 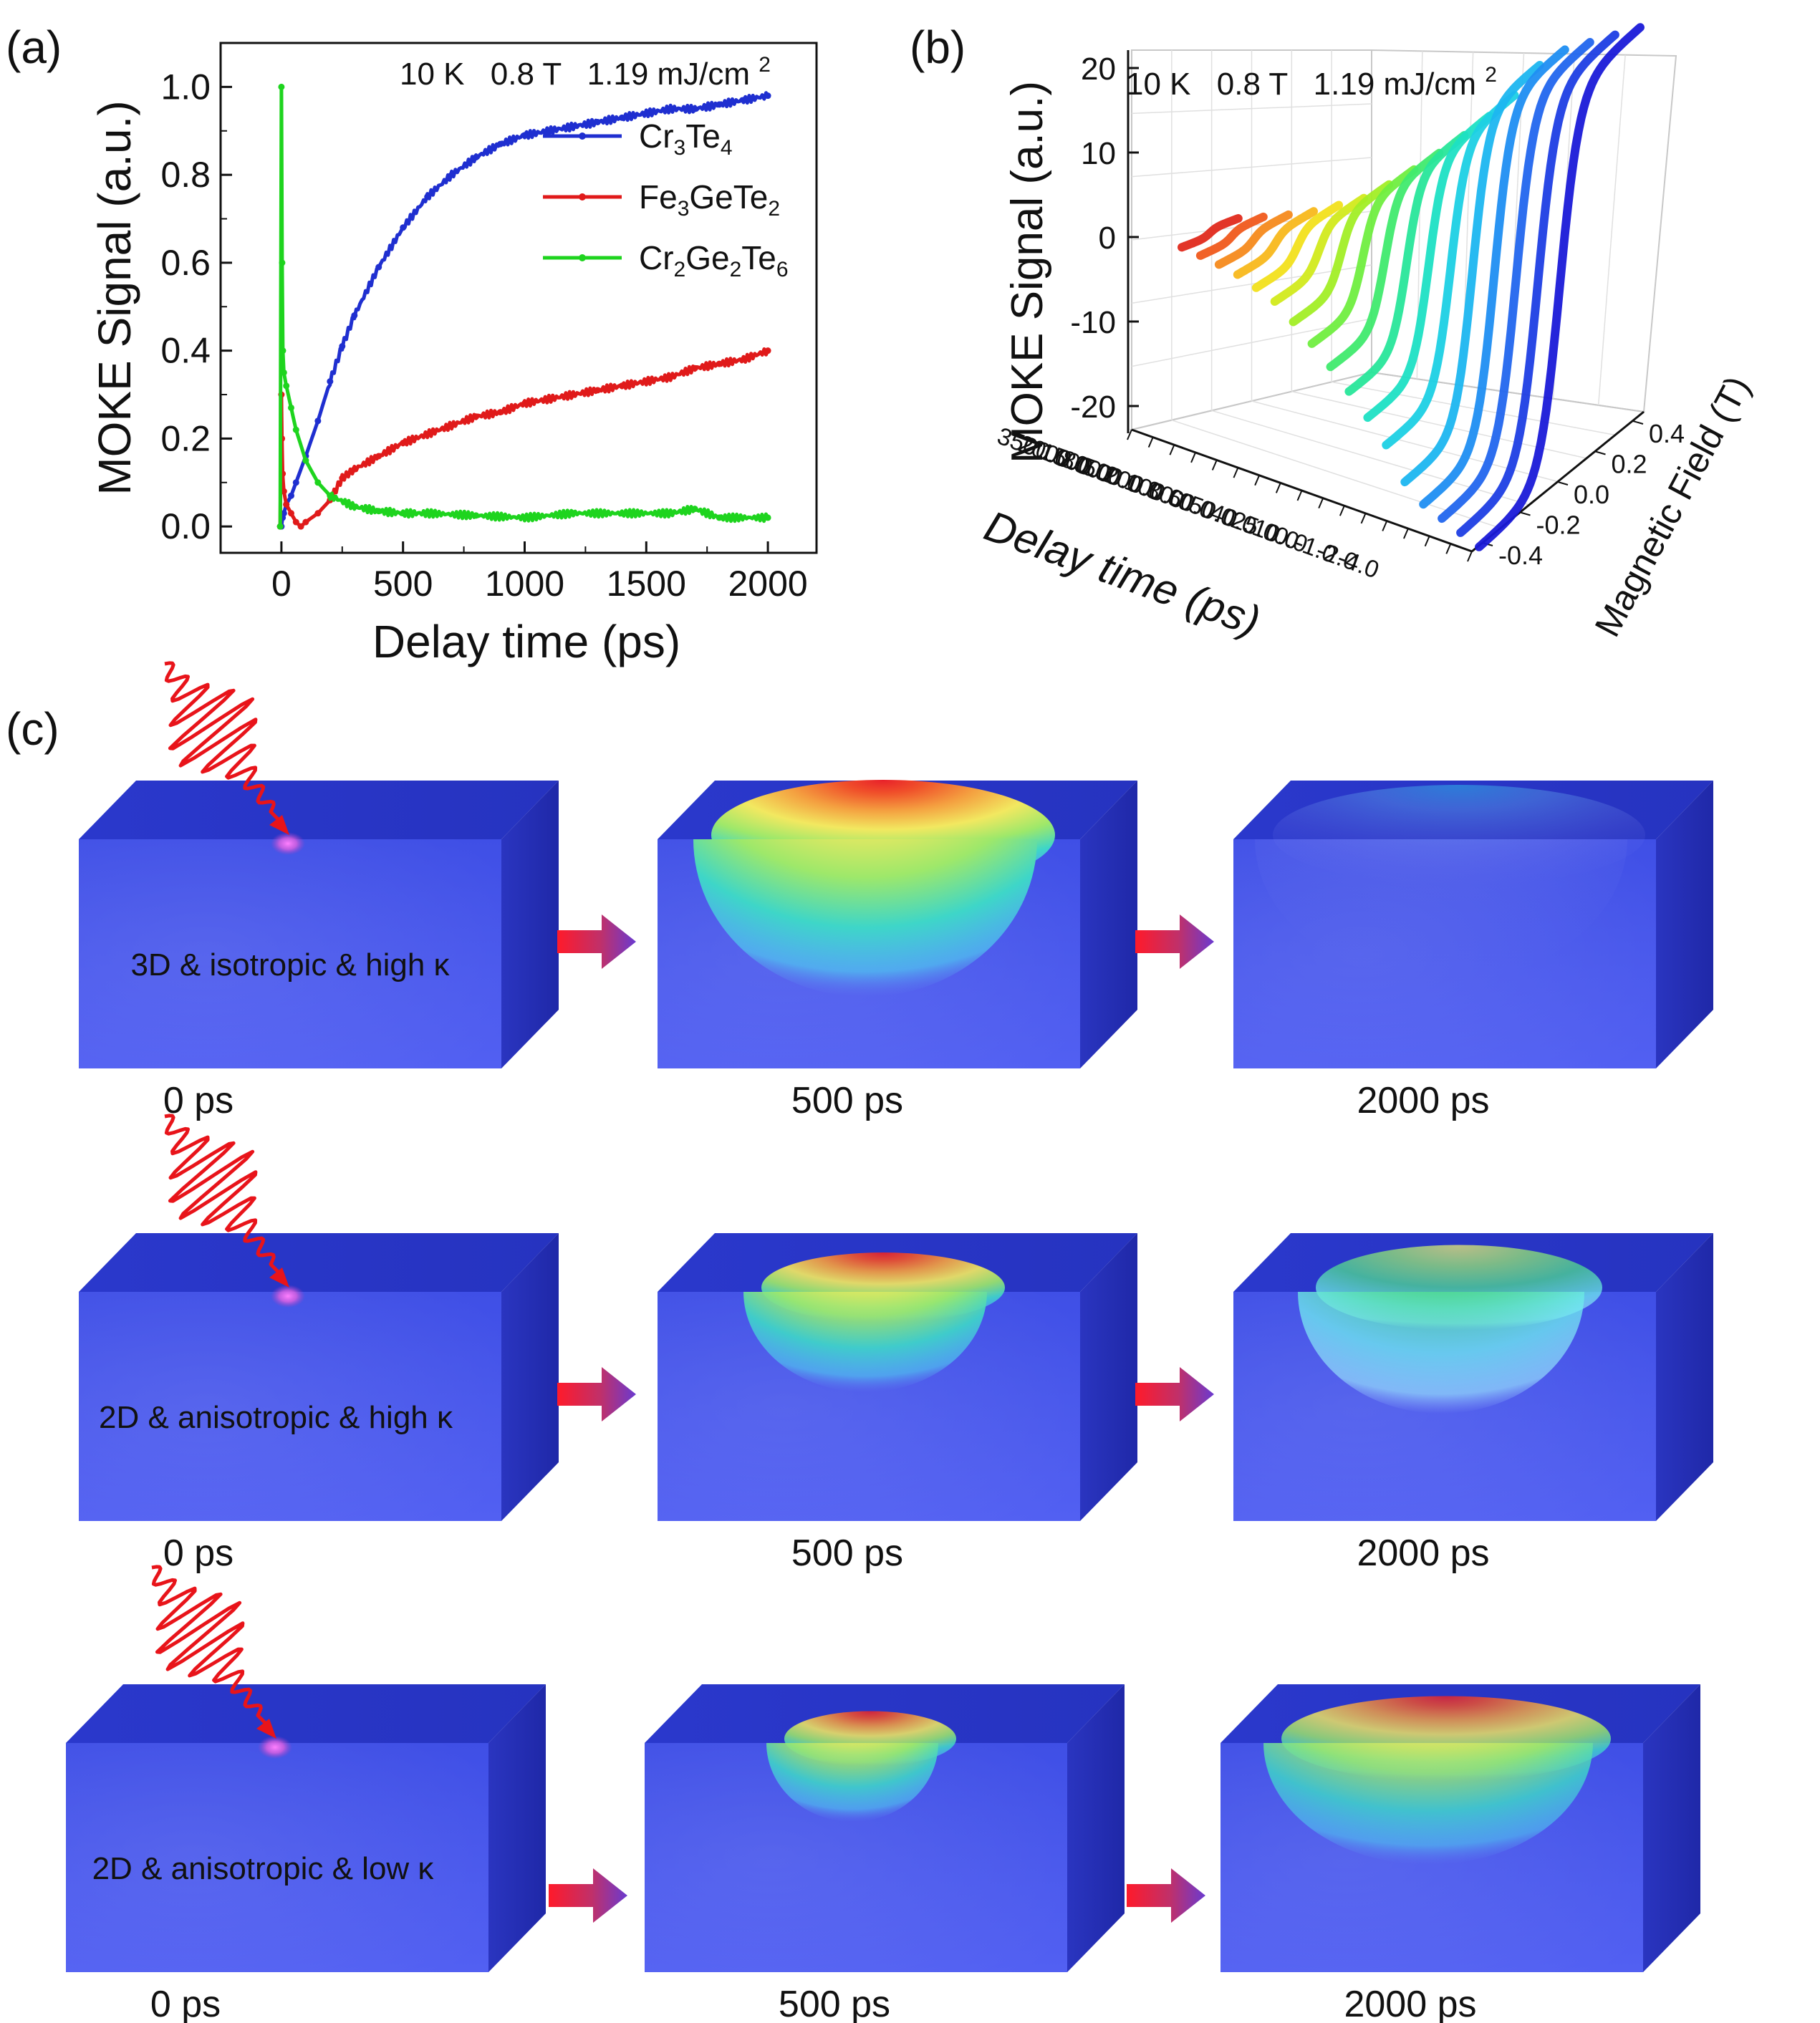 What do you see at coordinates (1098, 69) in the screenshot?
I see `z-tick-label: 20` at bounding box center [1098, 69].